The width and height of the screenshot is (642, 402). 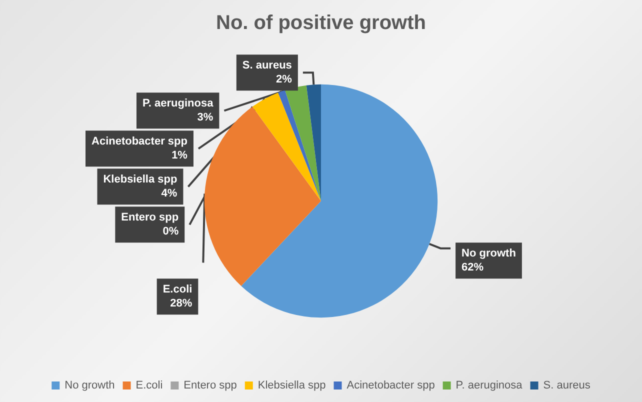 What do you see at coordinates (390, 386) in the screenshot?
I see `legend-label: Acinetobacter spp` at bounding box center [390, 386].